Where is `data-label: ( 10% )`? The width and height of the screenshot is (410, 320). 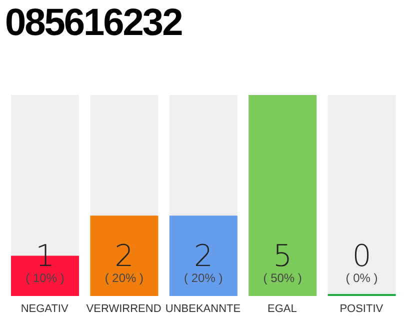
data-label: ( 10% ) is located at coordinates (45, 278).